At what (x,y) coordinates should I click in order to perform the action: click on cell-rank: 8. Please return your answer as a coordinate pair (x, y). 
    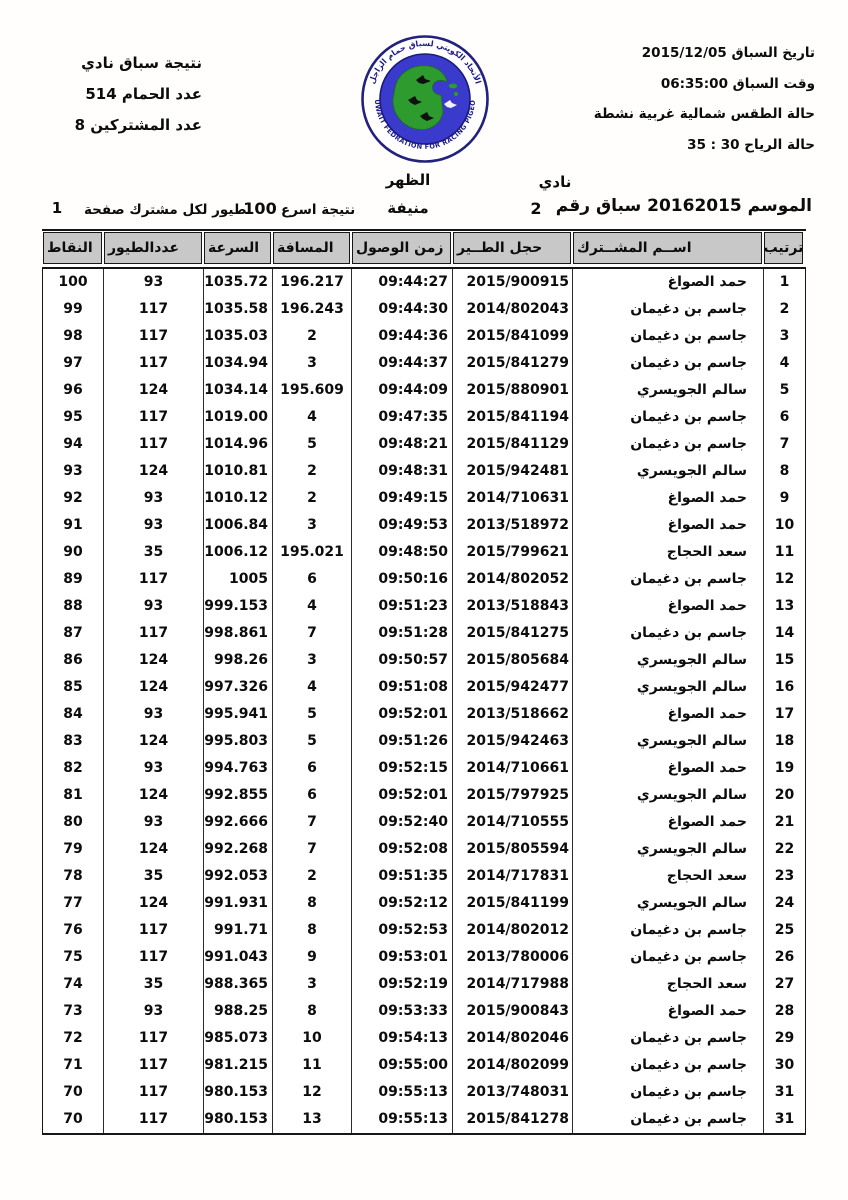
    Looking at the image, I should click on (784, 471).